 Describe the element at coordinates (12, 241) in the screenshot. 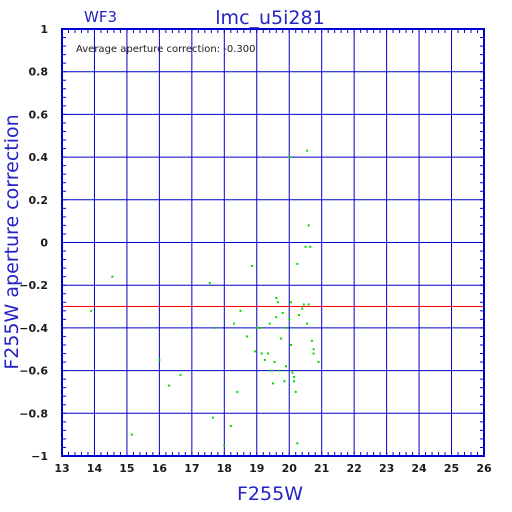

I see `y-axis-label: F255W aperture correction` at that location.